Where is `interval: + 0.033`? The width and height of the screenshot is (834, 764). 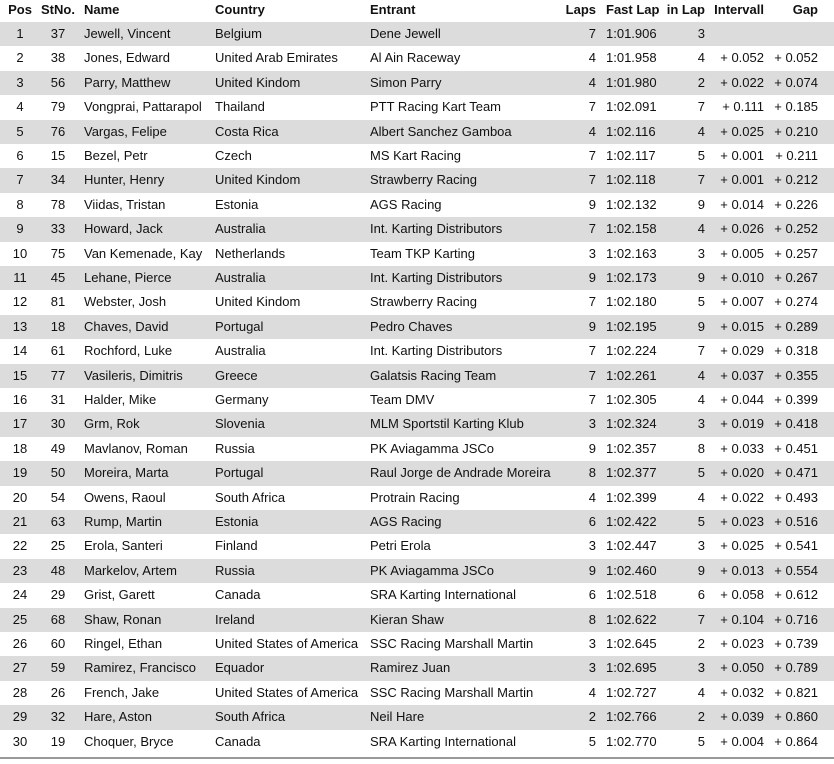 interval: + 0.033 is located at coordinates (742, 448).